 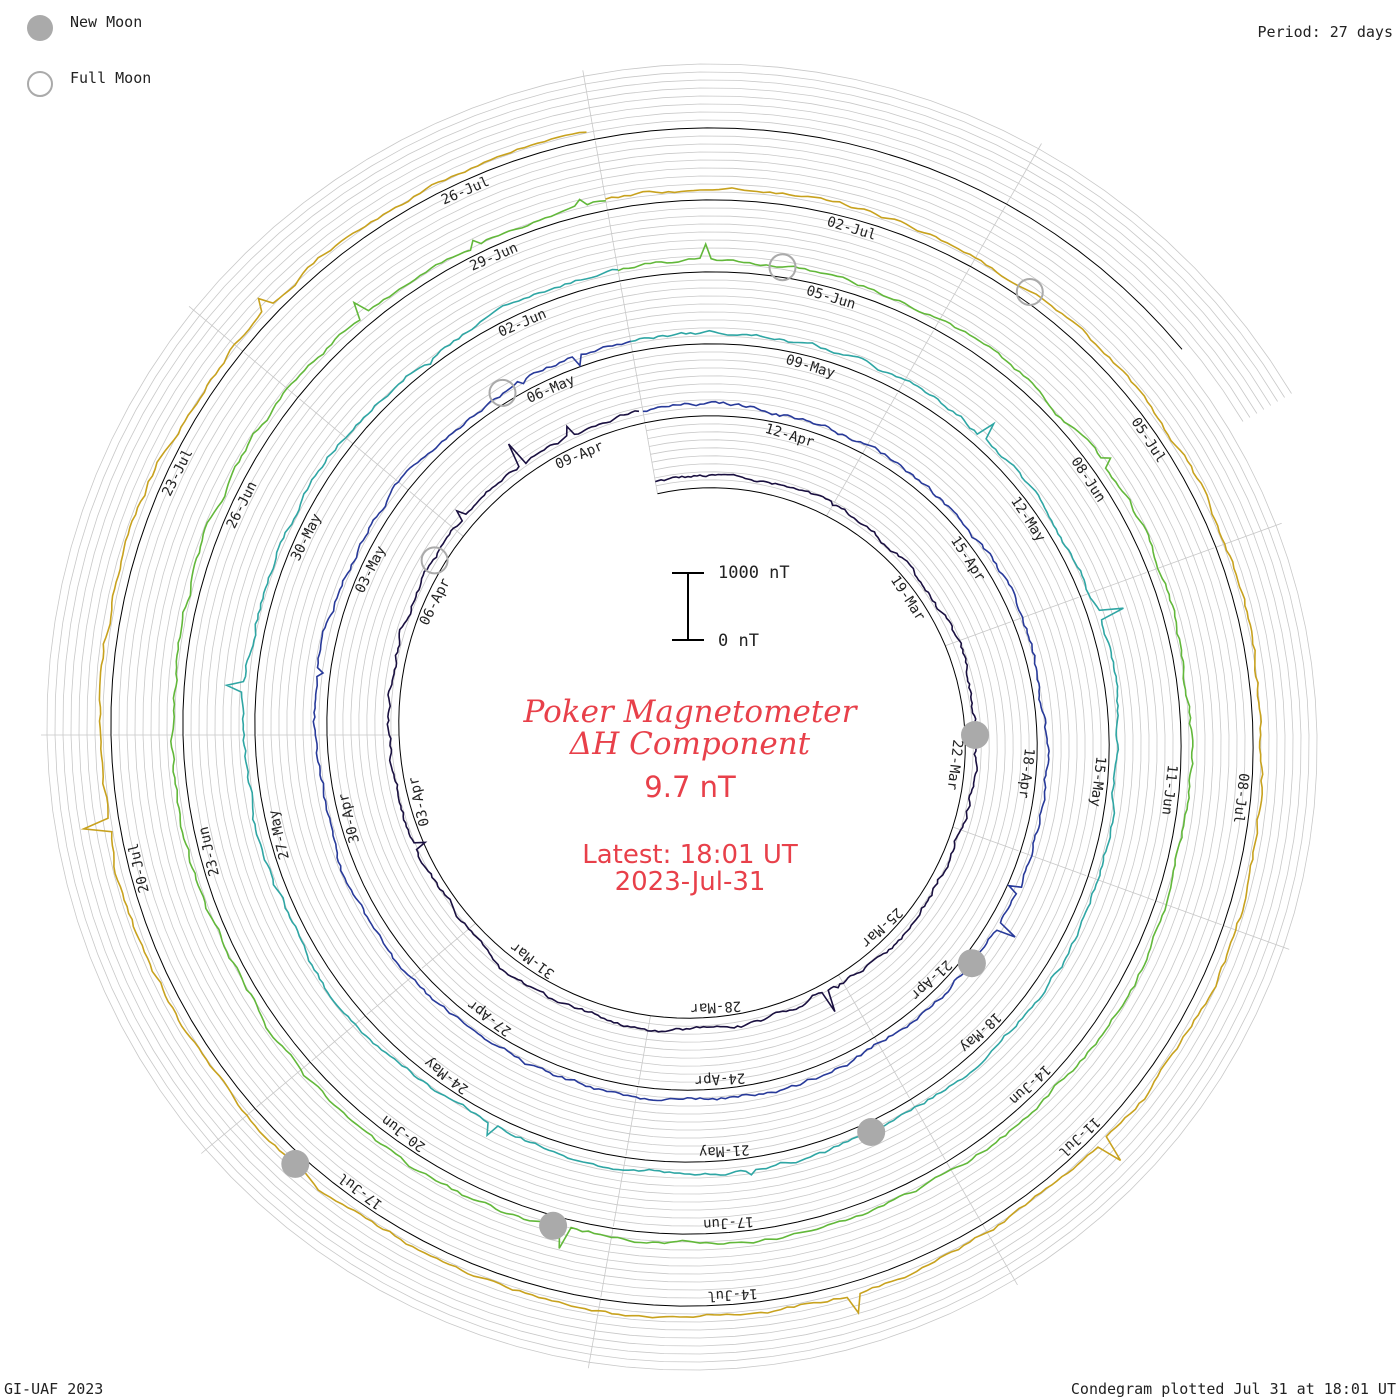 I want to click on date-label: 21-May, so click(x=724, y=1150).